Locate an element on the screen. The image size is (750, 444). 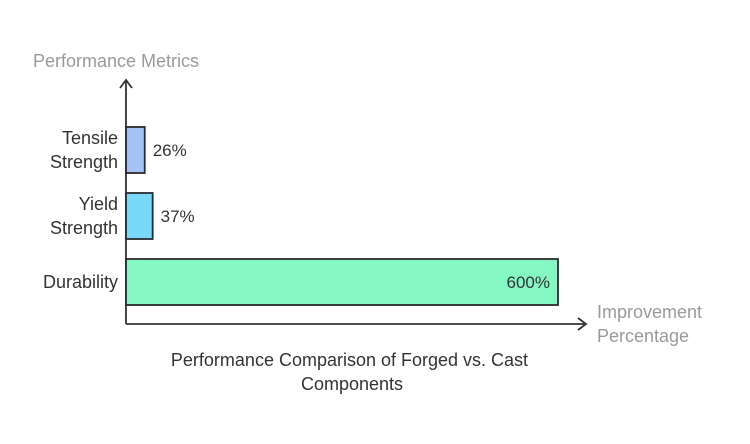
value-label-tensile-strength: 26% is located at coordinates (170, 150).